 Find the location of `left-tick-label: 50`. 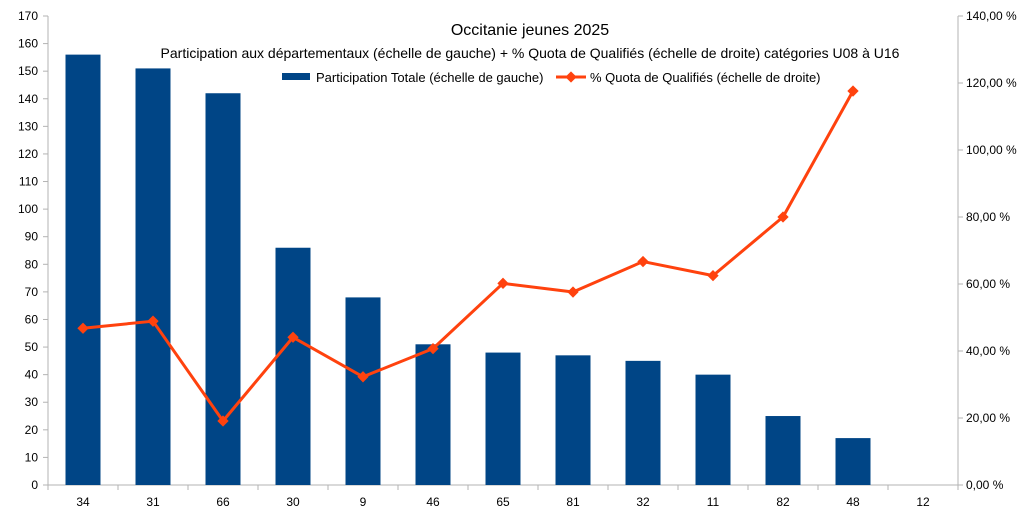

left-tick-label: 50 is located at coordinates (32, 347).